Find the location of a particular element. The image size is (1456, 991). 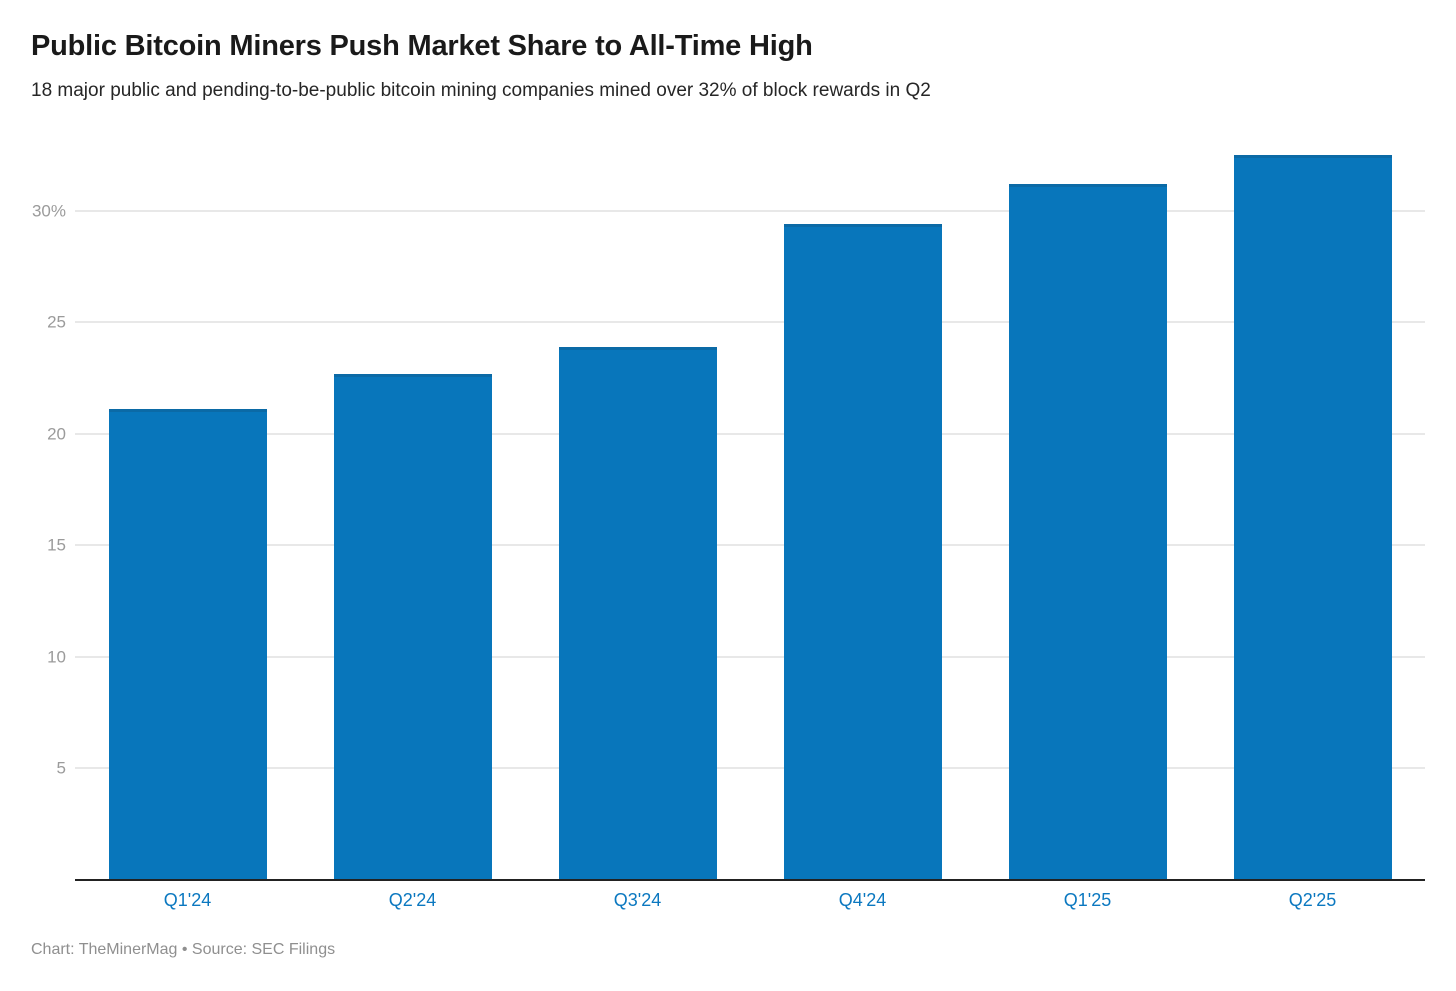

chart-footer: Chart: TheMinerMag • Source: SEC Filings is located at coordinates (183, 949).